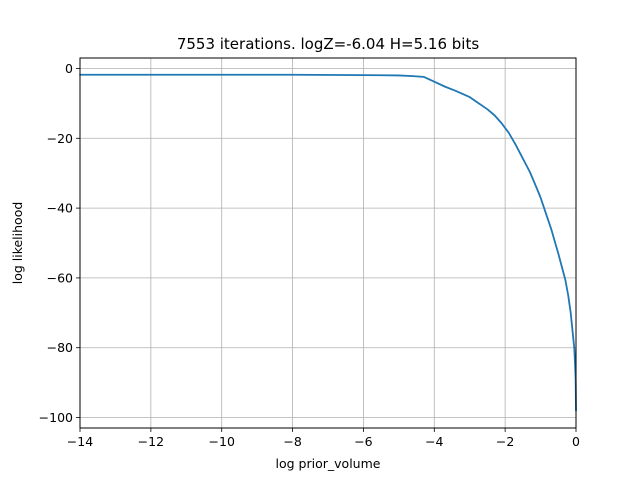 The image size is (640, 480). Describe the element at coordinates (60, 347) in the screenshot. I see `y-tick-label: −80` at that location.